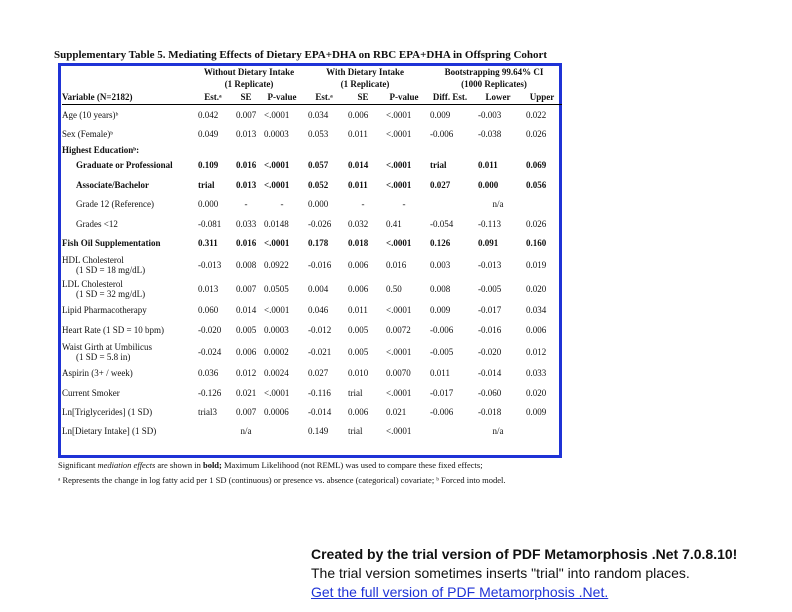 Image resolution: width=792 pixels, height=612 pixels. Describe the element at coordinates (101, 149) in the screenshot. I see `section-label: Highest Educationᵇ:` at that location.